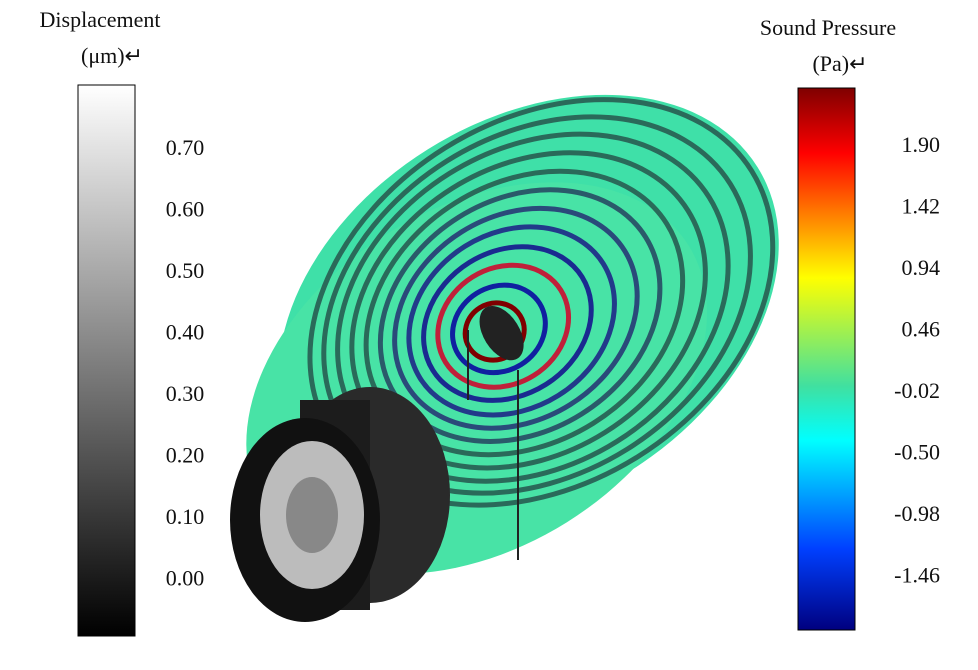 Image resolution: width=978 pixels, height=670 pixels. What do you see at coordinates (185, 209) in the screenshot?
I see `tick-label: 0.60` at bounding box center [185, 209].